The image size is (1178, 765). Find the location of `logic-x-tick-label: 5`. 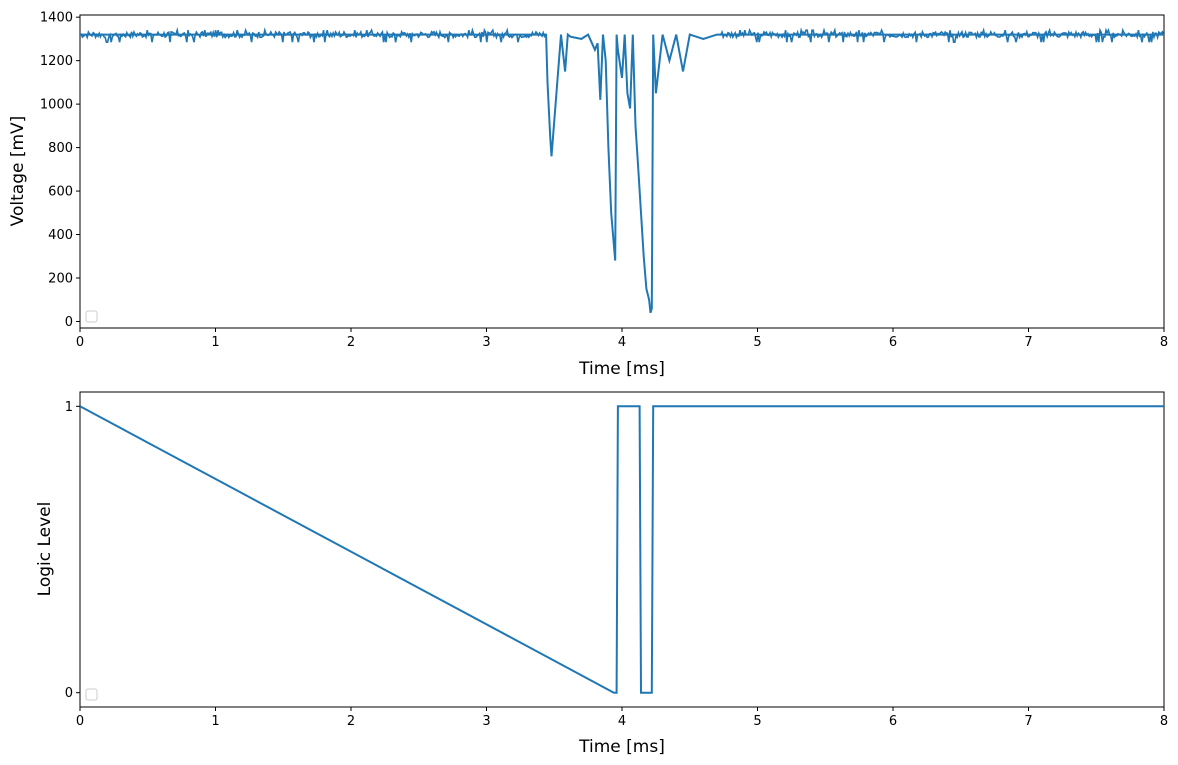

logic-x-tick-label: 5 is located at coordinates (757, 721).